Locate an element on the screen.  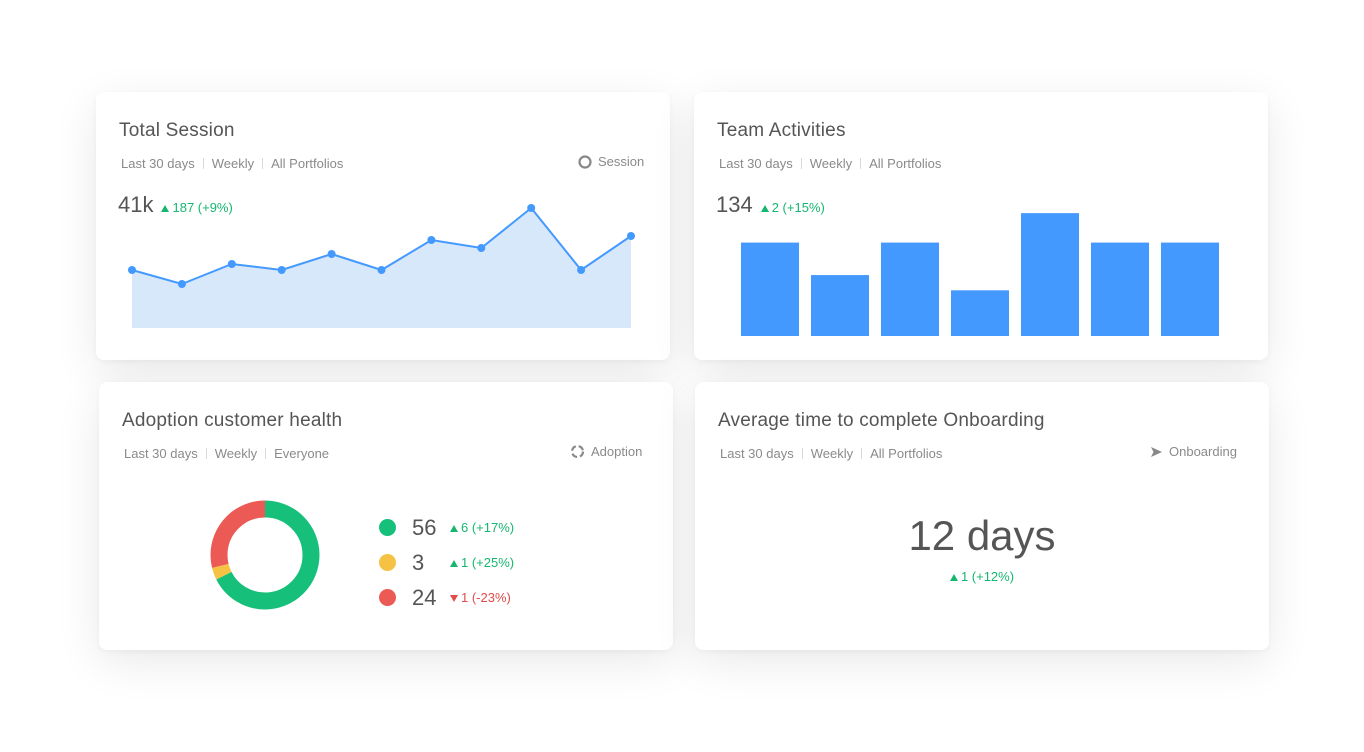
delta: 1 (+12%) is located at coordinates (982, 577).